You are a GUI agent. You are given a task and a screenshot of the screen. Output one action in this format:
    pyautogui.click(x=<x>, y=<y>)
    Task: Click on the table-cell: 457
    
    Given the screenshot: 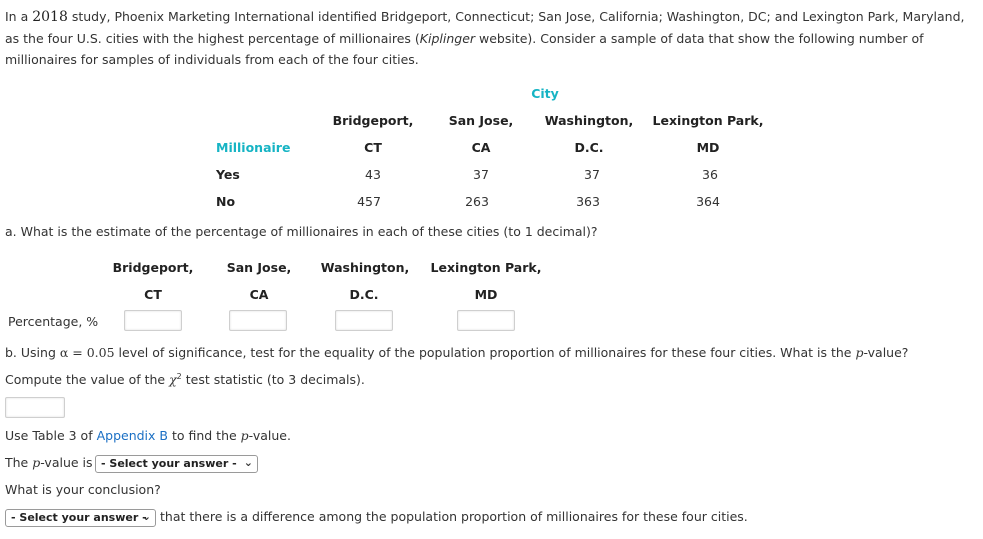 What is the action you would take?
    pyautogui.click(x=369, y=201)
    